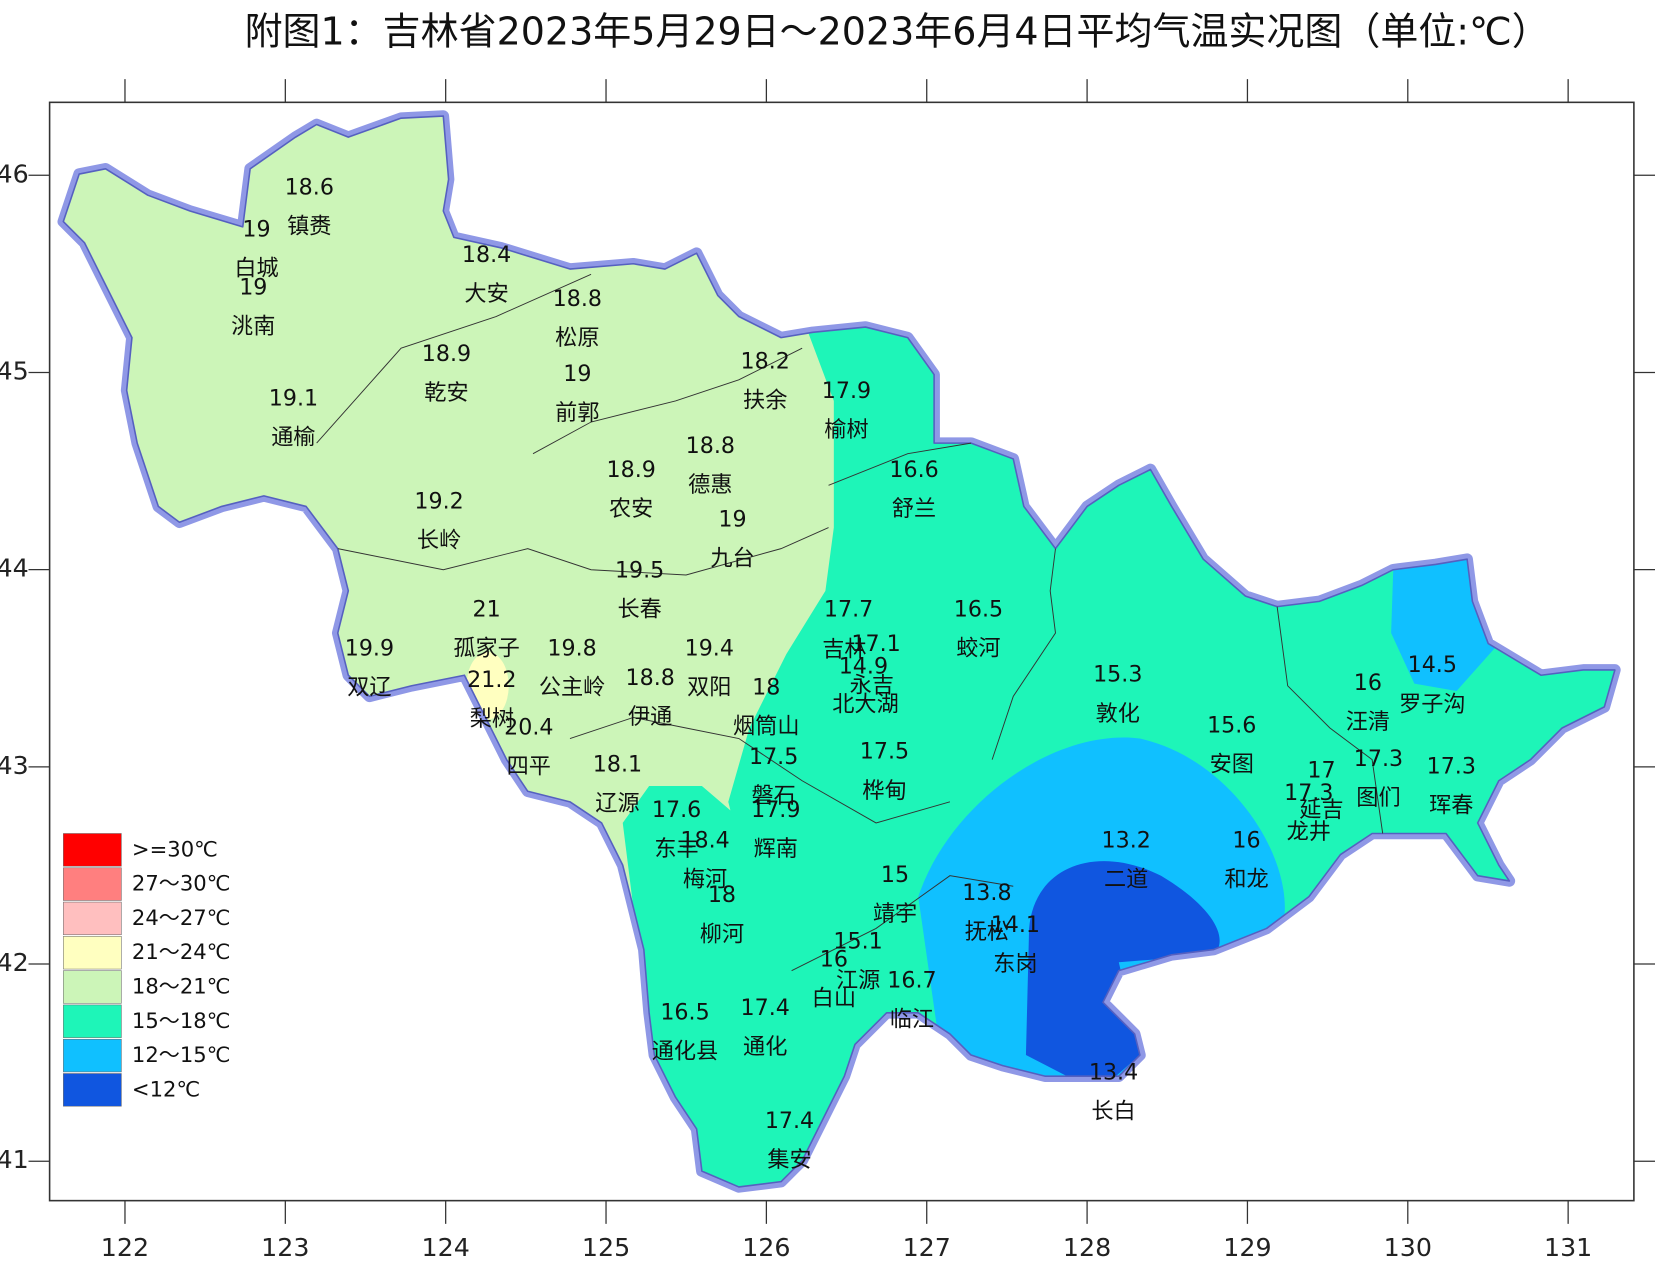 This screenshot has width=1655, height=1265. Describe the element at coordinates (14, 173) in the screenshot. I see `y-tick-label: 46` at that location.